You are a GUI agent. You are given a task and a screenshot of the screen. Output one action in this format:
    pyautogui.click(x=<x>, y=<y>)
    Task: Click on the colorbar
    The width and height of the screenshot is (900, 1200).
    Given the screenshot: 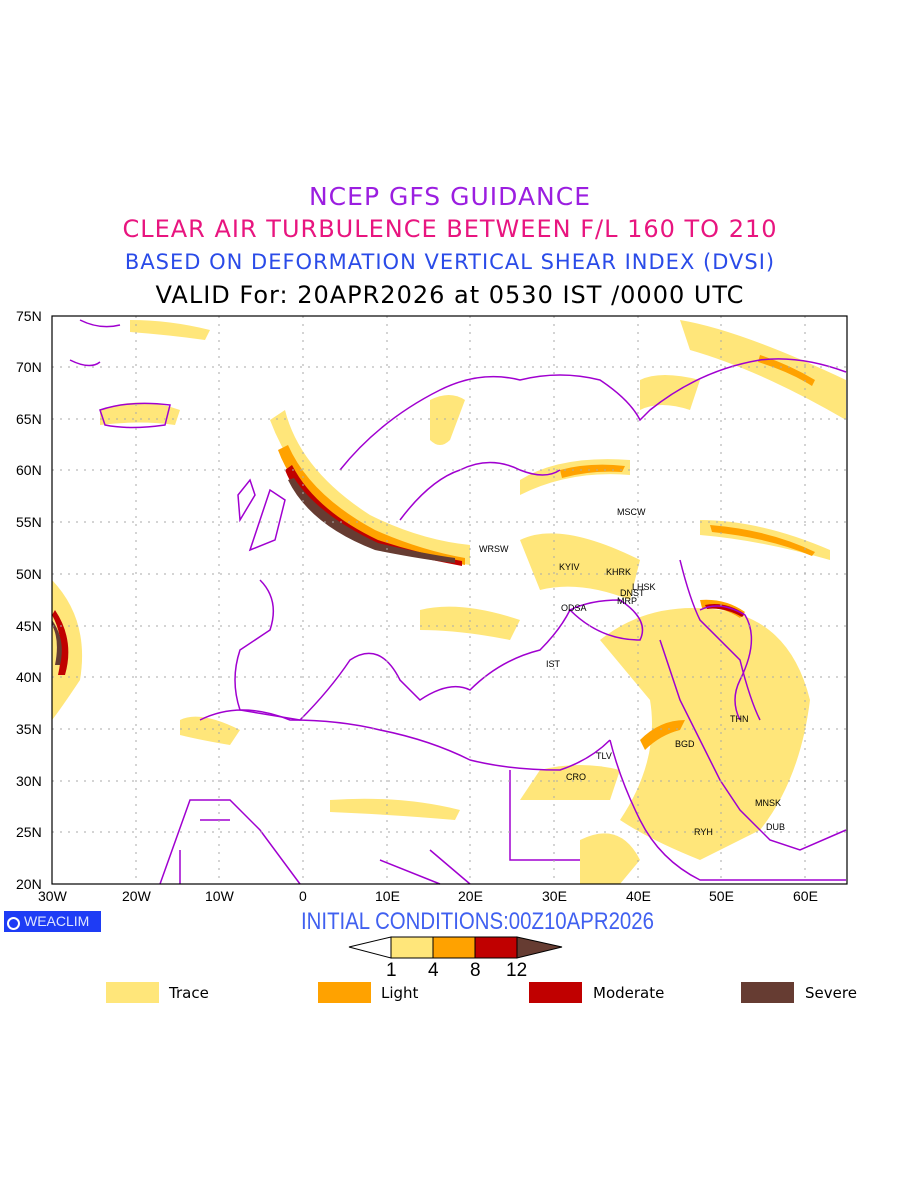 What is the action you would take?
    pyautogui.click(x=455, y=947)
    